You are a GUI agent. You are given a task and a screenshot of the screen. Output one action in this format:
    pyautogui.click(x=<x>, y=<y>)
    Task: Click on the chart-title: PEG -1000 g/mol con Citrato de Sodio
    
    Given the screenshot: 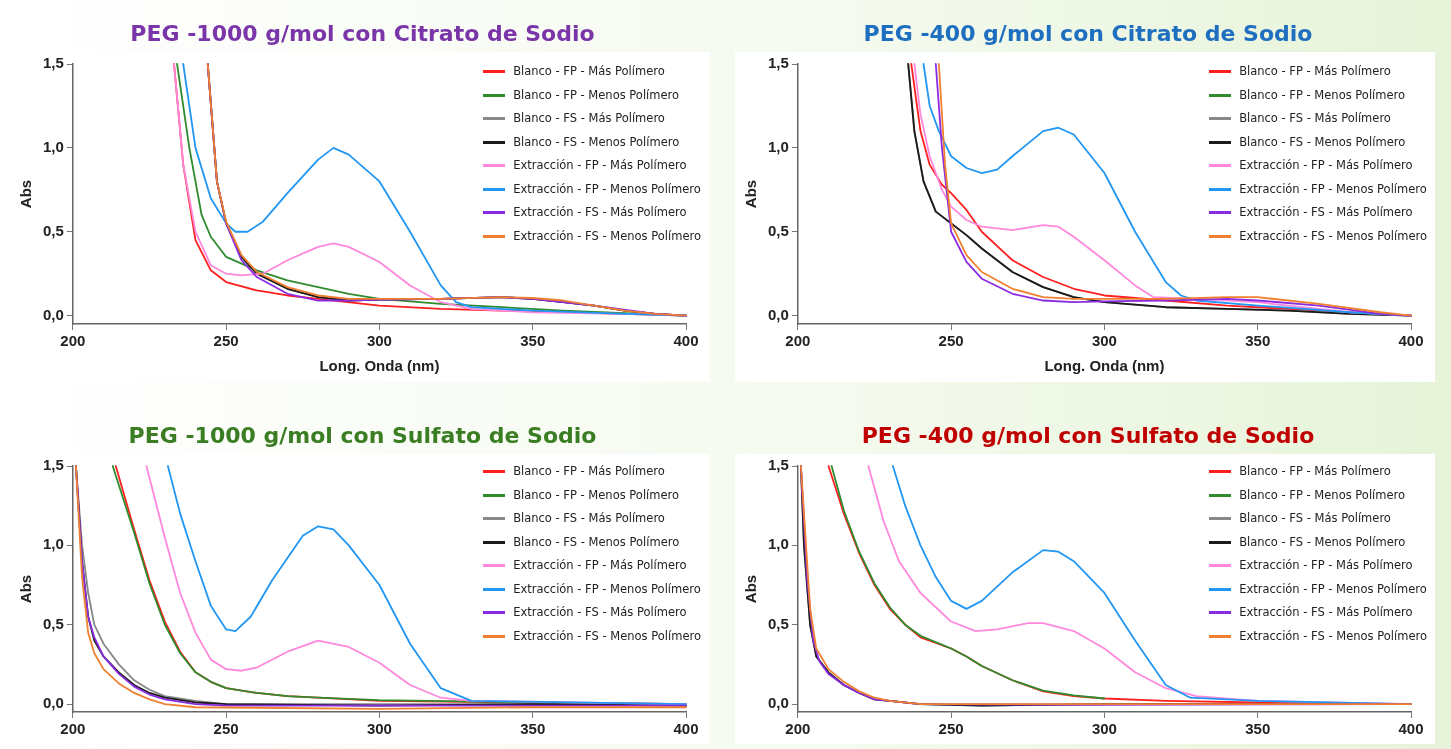 What is the action you would take?
    pyautogui.click(x=362, y=34)
    